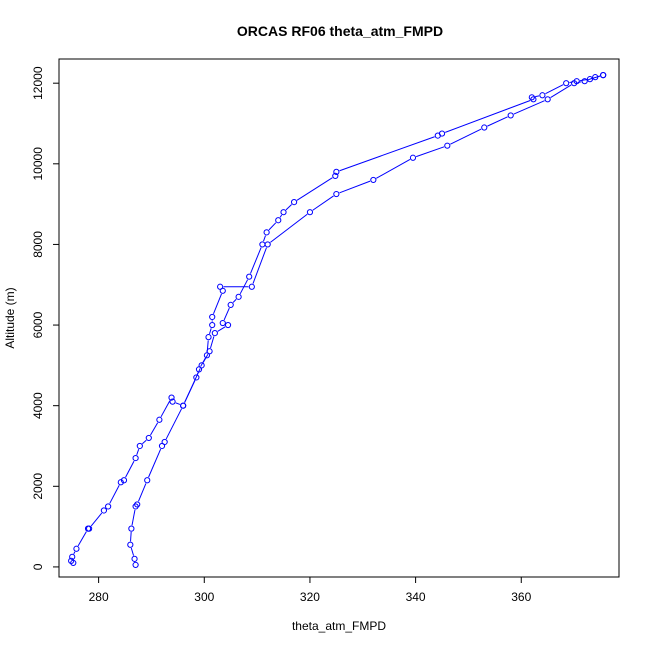 The height and width of the screenshot is (655, 650). What do you see at coordinates (521, 597) in the screenshot?
I see `x-tick-label: 360` at bounding box center [521, 597].